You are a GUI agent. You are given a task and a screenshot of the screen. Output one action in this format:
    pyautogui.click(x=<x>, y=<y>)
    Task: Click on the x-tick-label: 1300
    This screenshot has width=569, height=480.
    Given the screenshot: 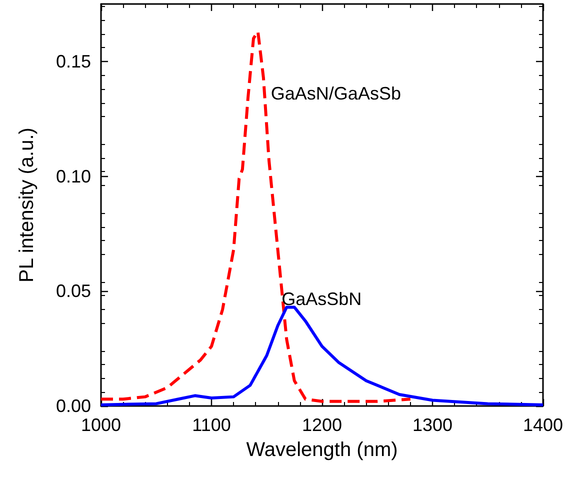 What is the action you would take?
    pyautogui.click(x=432, y=425)
    